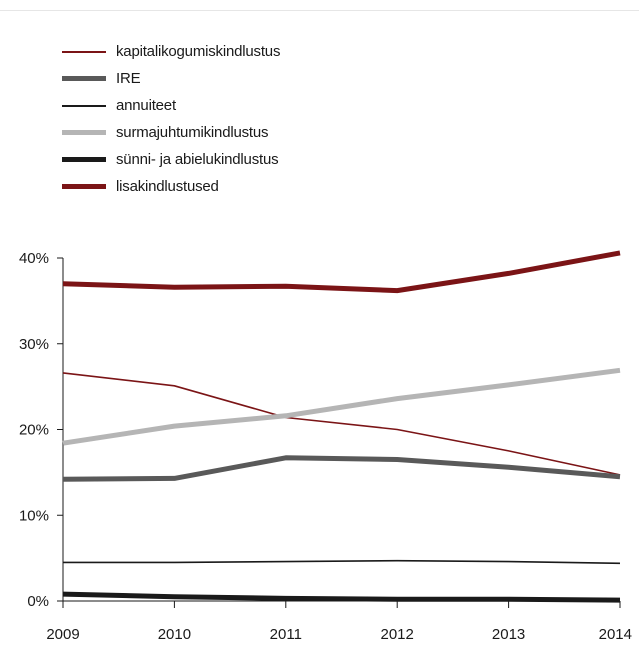 The width and height of the screenshot is (639, 661). I want to click on legend-label: lisakindlustused, so click(167, 186).